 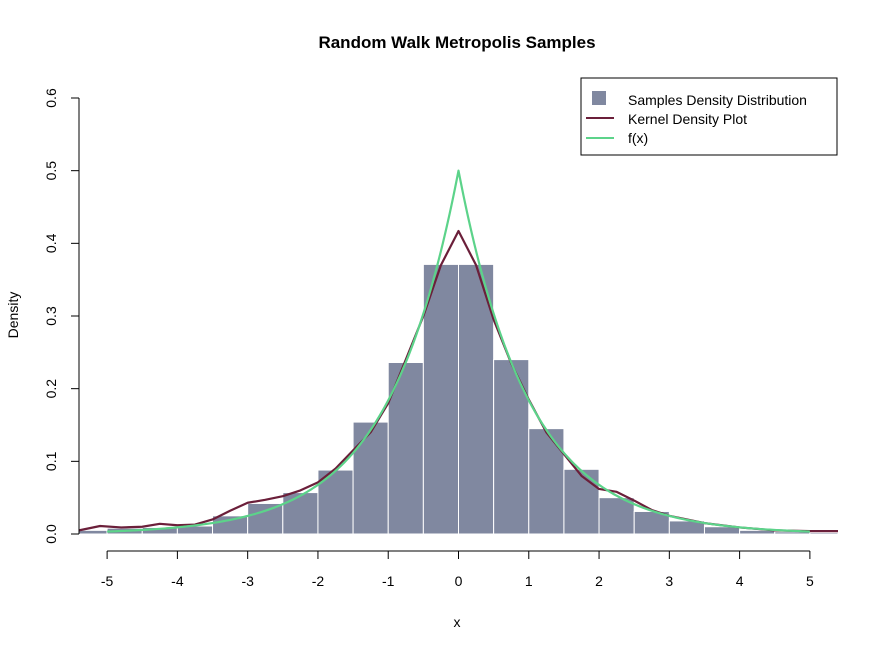 I want to click on legend-label-fx: f(x), so click(x=638, y=138).